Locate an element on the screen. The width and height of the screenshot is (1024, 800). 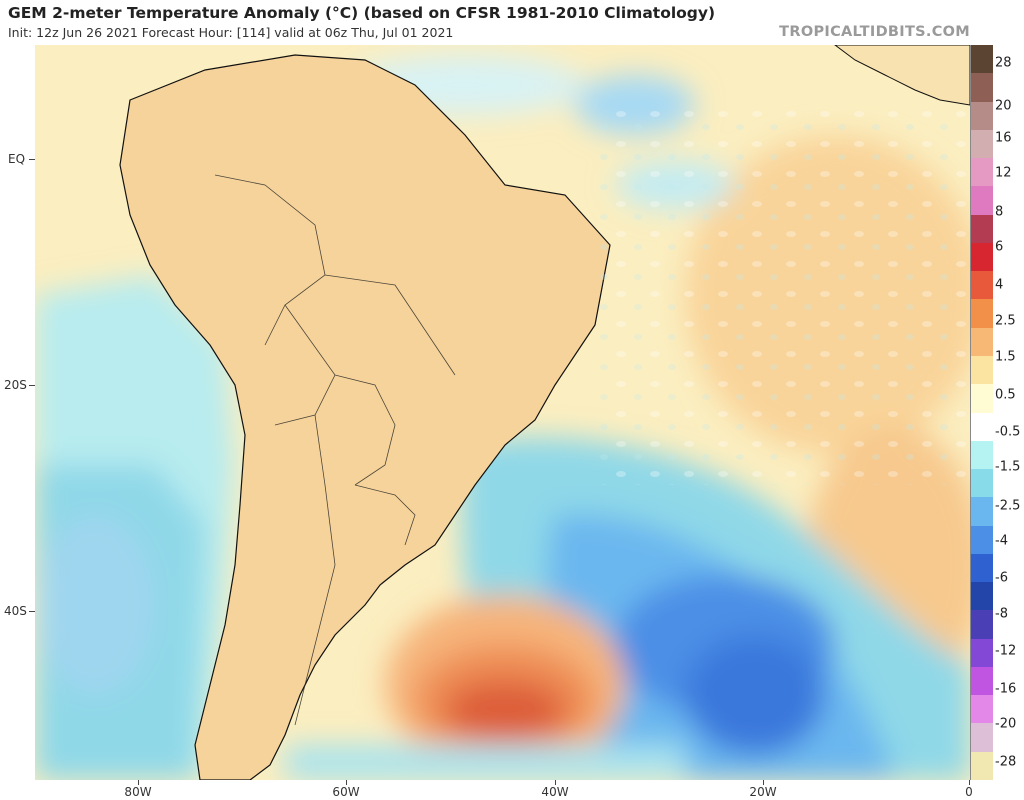
colorbar-label: 1.5 is located at coordinates (1005, 357).